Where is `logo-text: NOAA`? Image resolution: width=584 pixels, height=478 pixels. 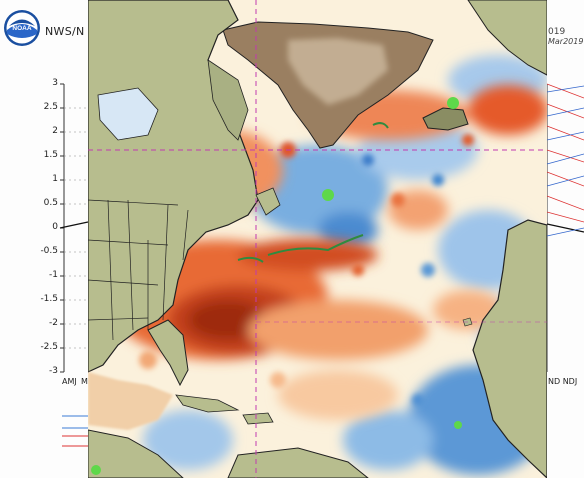 logo-text: NOAA is located at coordinates (21, 28).